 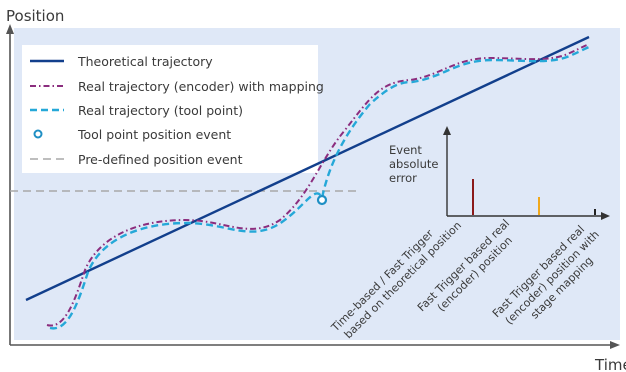 I want to click on tool-point-event-marker, so click(x=322, y=200).